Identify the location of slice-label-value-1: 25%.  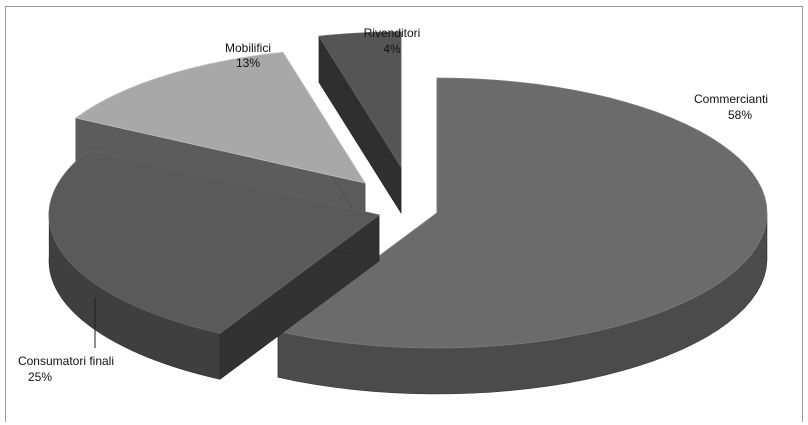
(40, 377).